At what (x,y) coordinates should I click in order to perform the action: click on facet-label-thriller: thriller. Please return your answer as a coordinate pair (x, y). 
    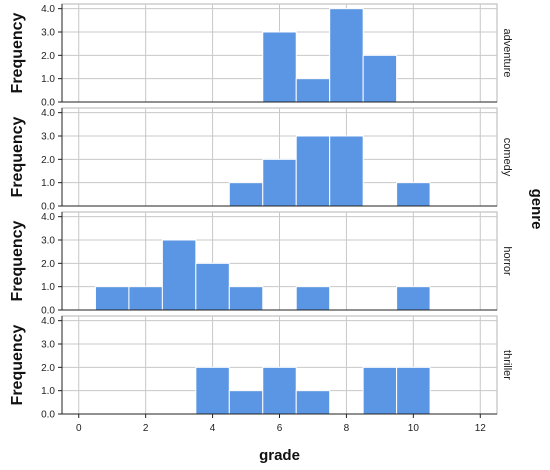
    Looking at the image, I should click on (507, 365).